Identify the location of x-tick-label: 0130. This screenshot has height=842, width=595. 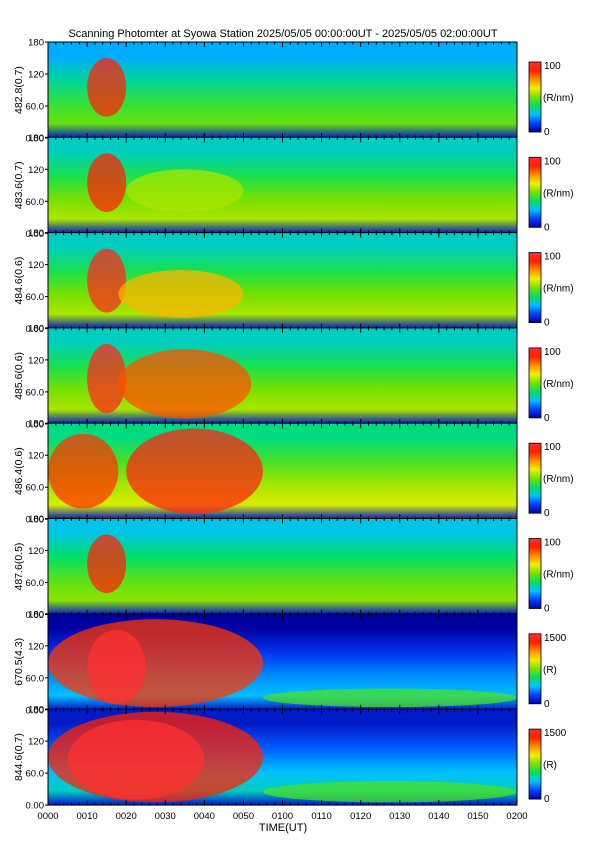
(399, 816).